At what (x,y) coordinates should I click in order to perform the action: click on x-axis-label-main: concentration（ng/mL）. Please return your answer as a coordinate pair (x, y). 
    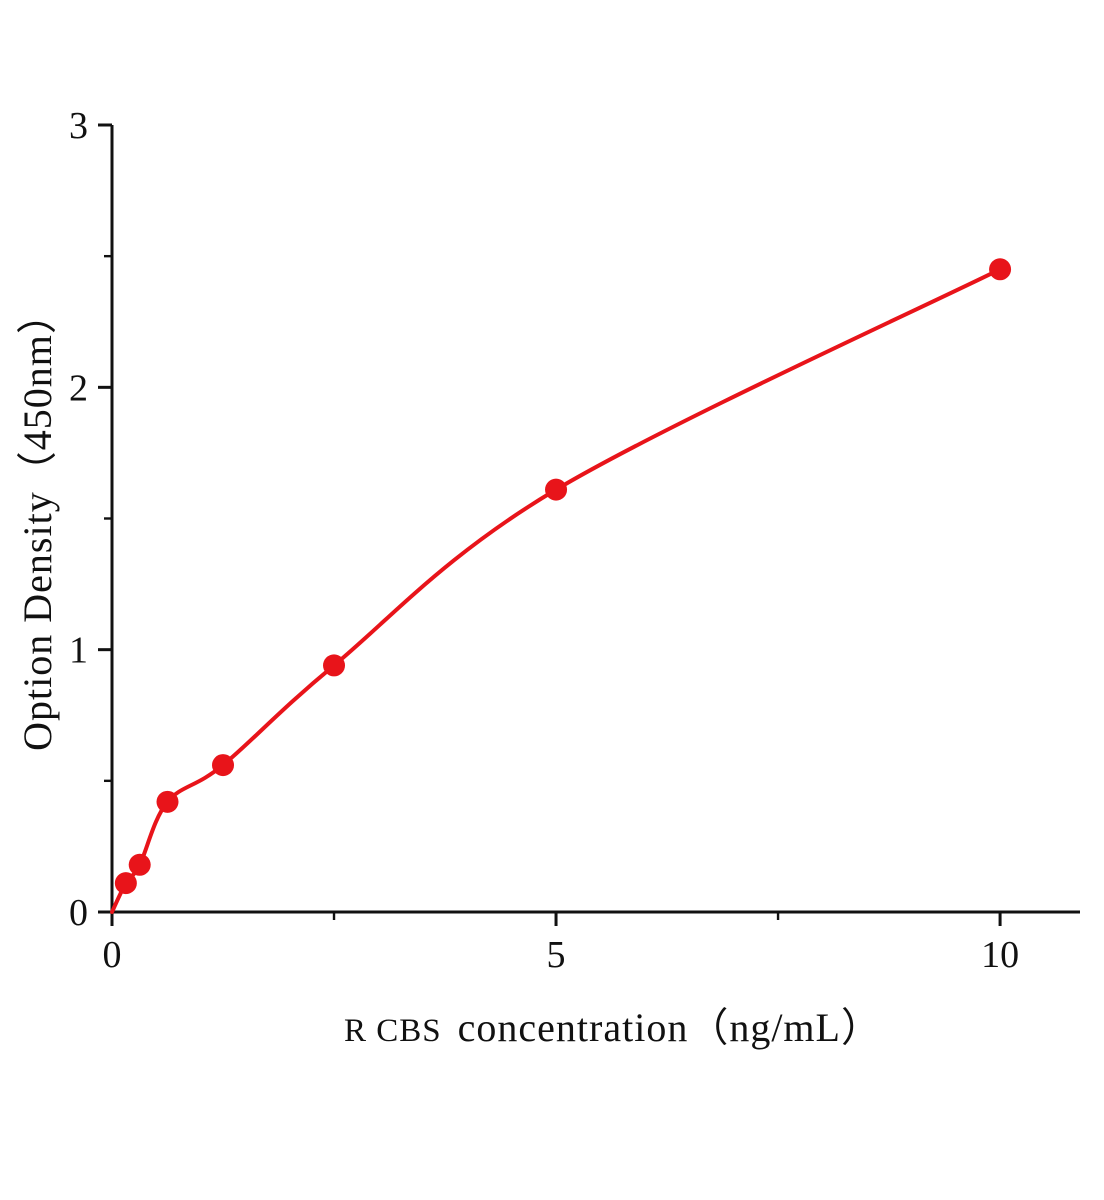
    Looking at the image, I should click on (669, 1027).